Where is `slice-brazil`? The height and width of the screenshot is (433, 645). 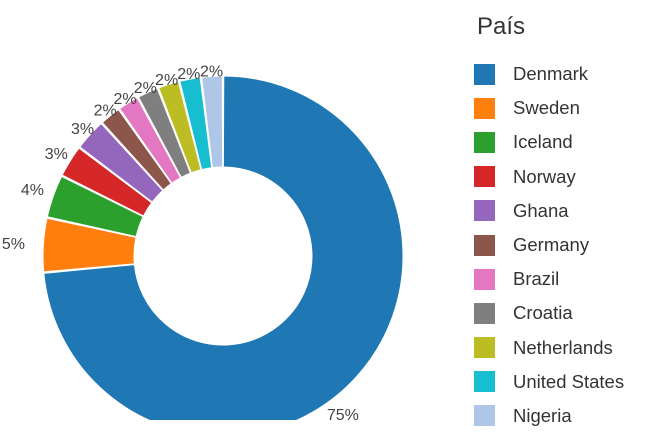 slice-brazil is located at coordinates (150, 140).